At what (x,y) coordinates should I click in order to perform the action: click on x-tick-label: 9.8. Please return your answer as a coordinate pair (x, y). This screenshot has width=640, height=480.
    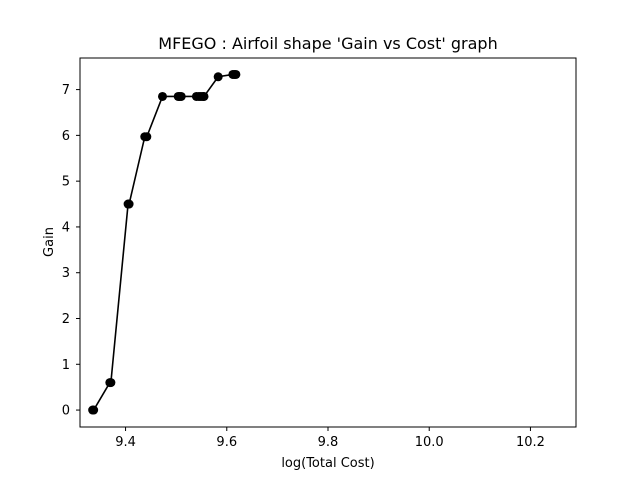
    Looking at the image, I should click on (328, 442).